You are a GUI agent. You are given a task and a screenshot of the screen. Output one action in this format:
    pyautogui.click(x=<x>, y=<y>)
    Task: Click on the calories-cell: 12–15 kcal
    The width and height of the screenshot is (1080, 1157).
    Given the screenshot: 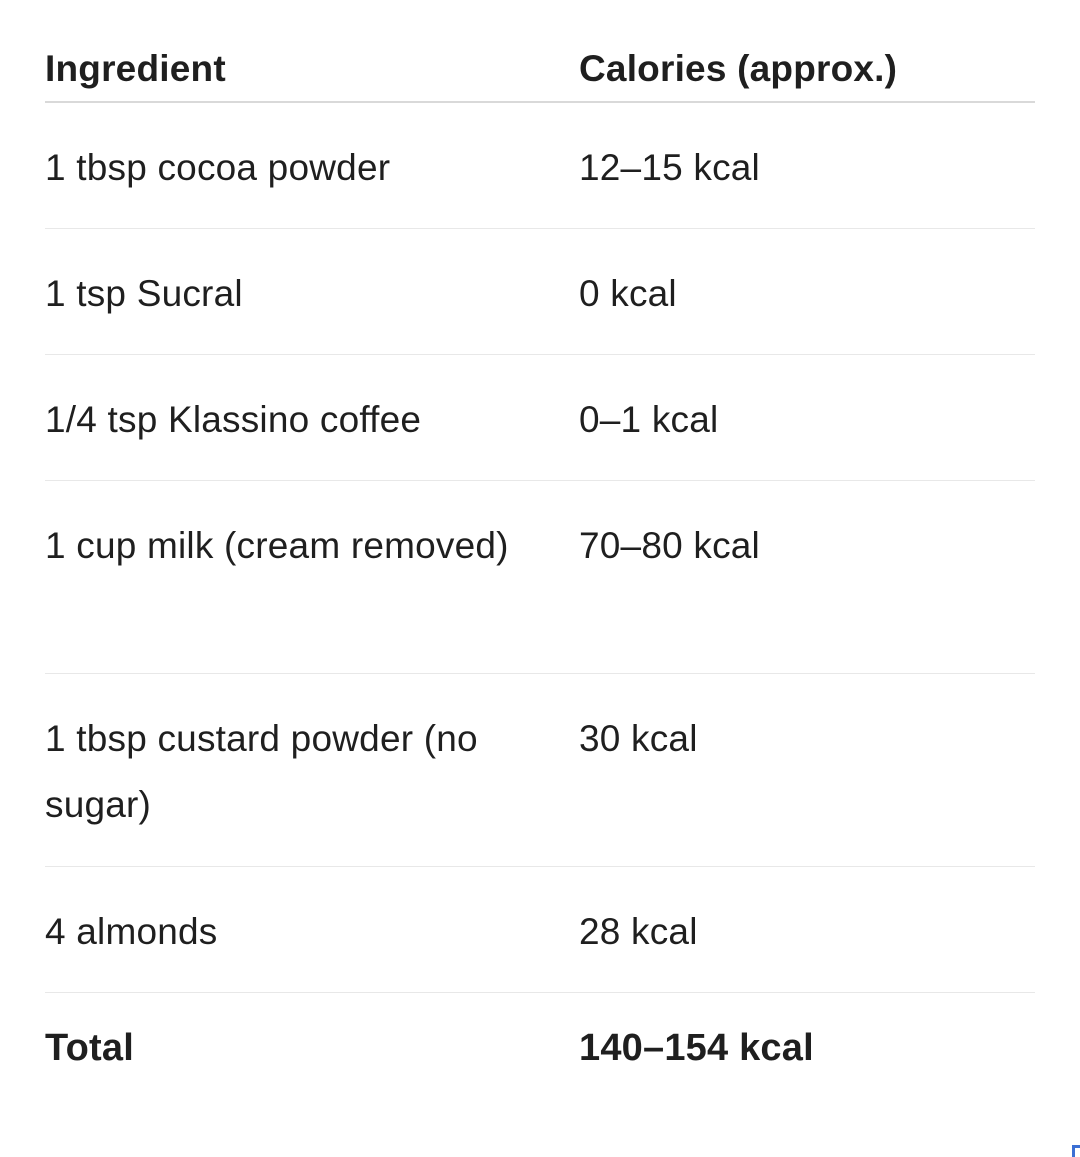 What is the action you would take?
    pyautogui.click(x=669, y=167)
    